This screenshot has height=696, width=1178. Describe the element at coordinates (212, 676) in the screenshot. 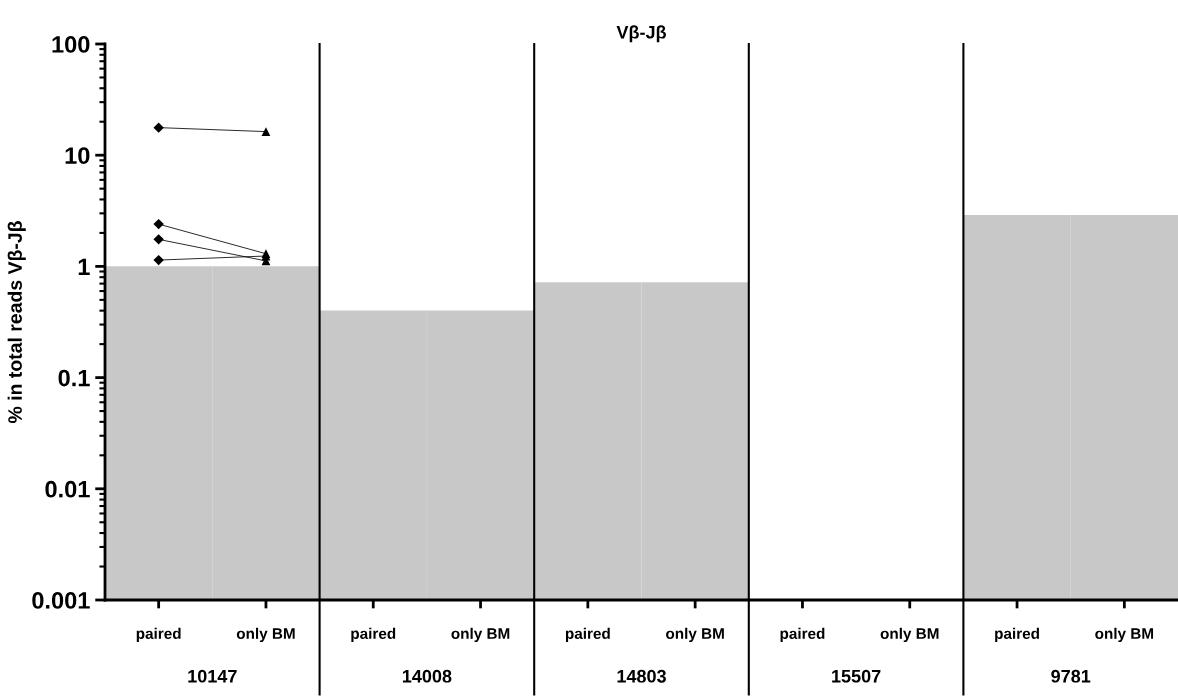

I see `text: 10147` at that location.